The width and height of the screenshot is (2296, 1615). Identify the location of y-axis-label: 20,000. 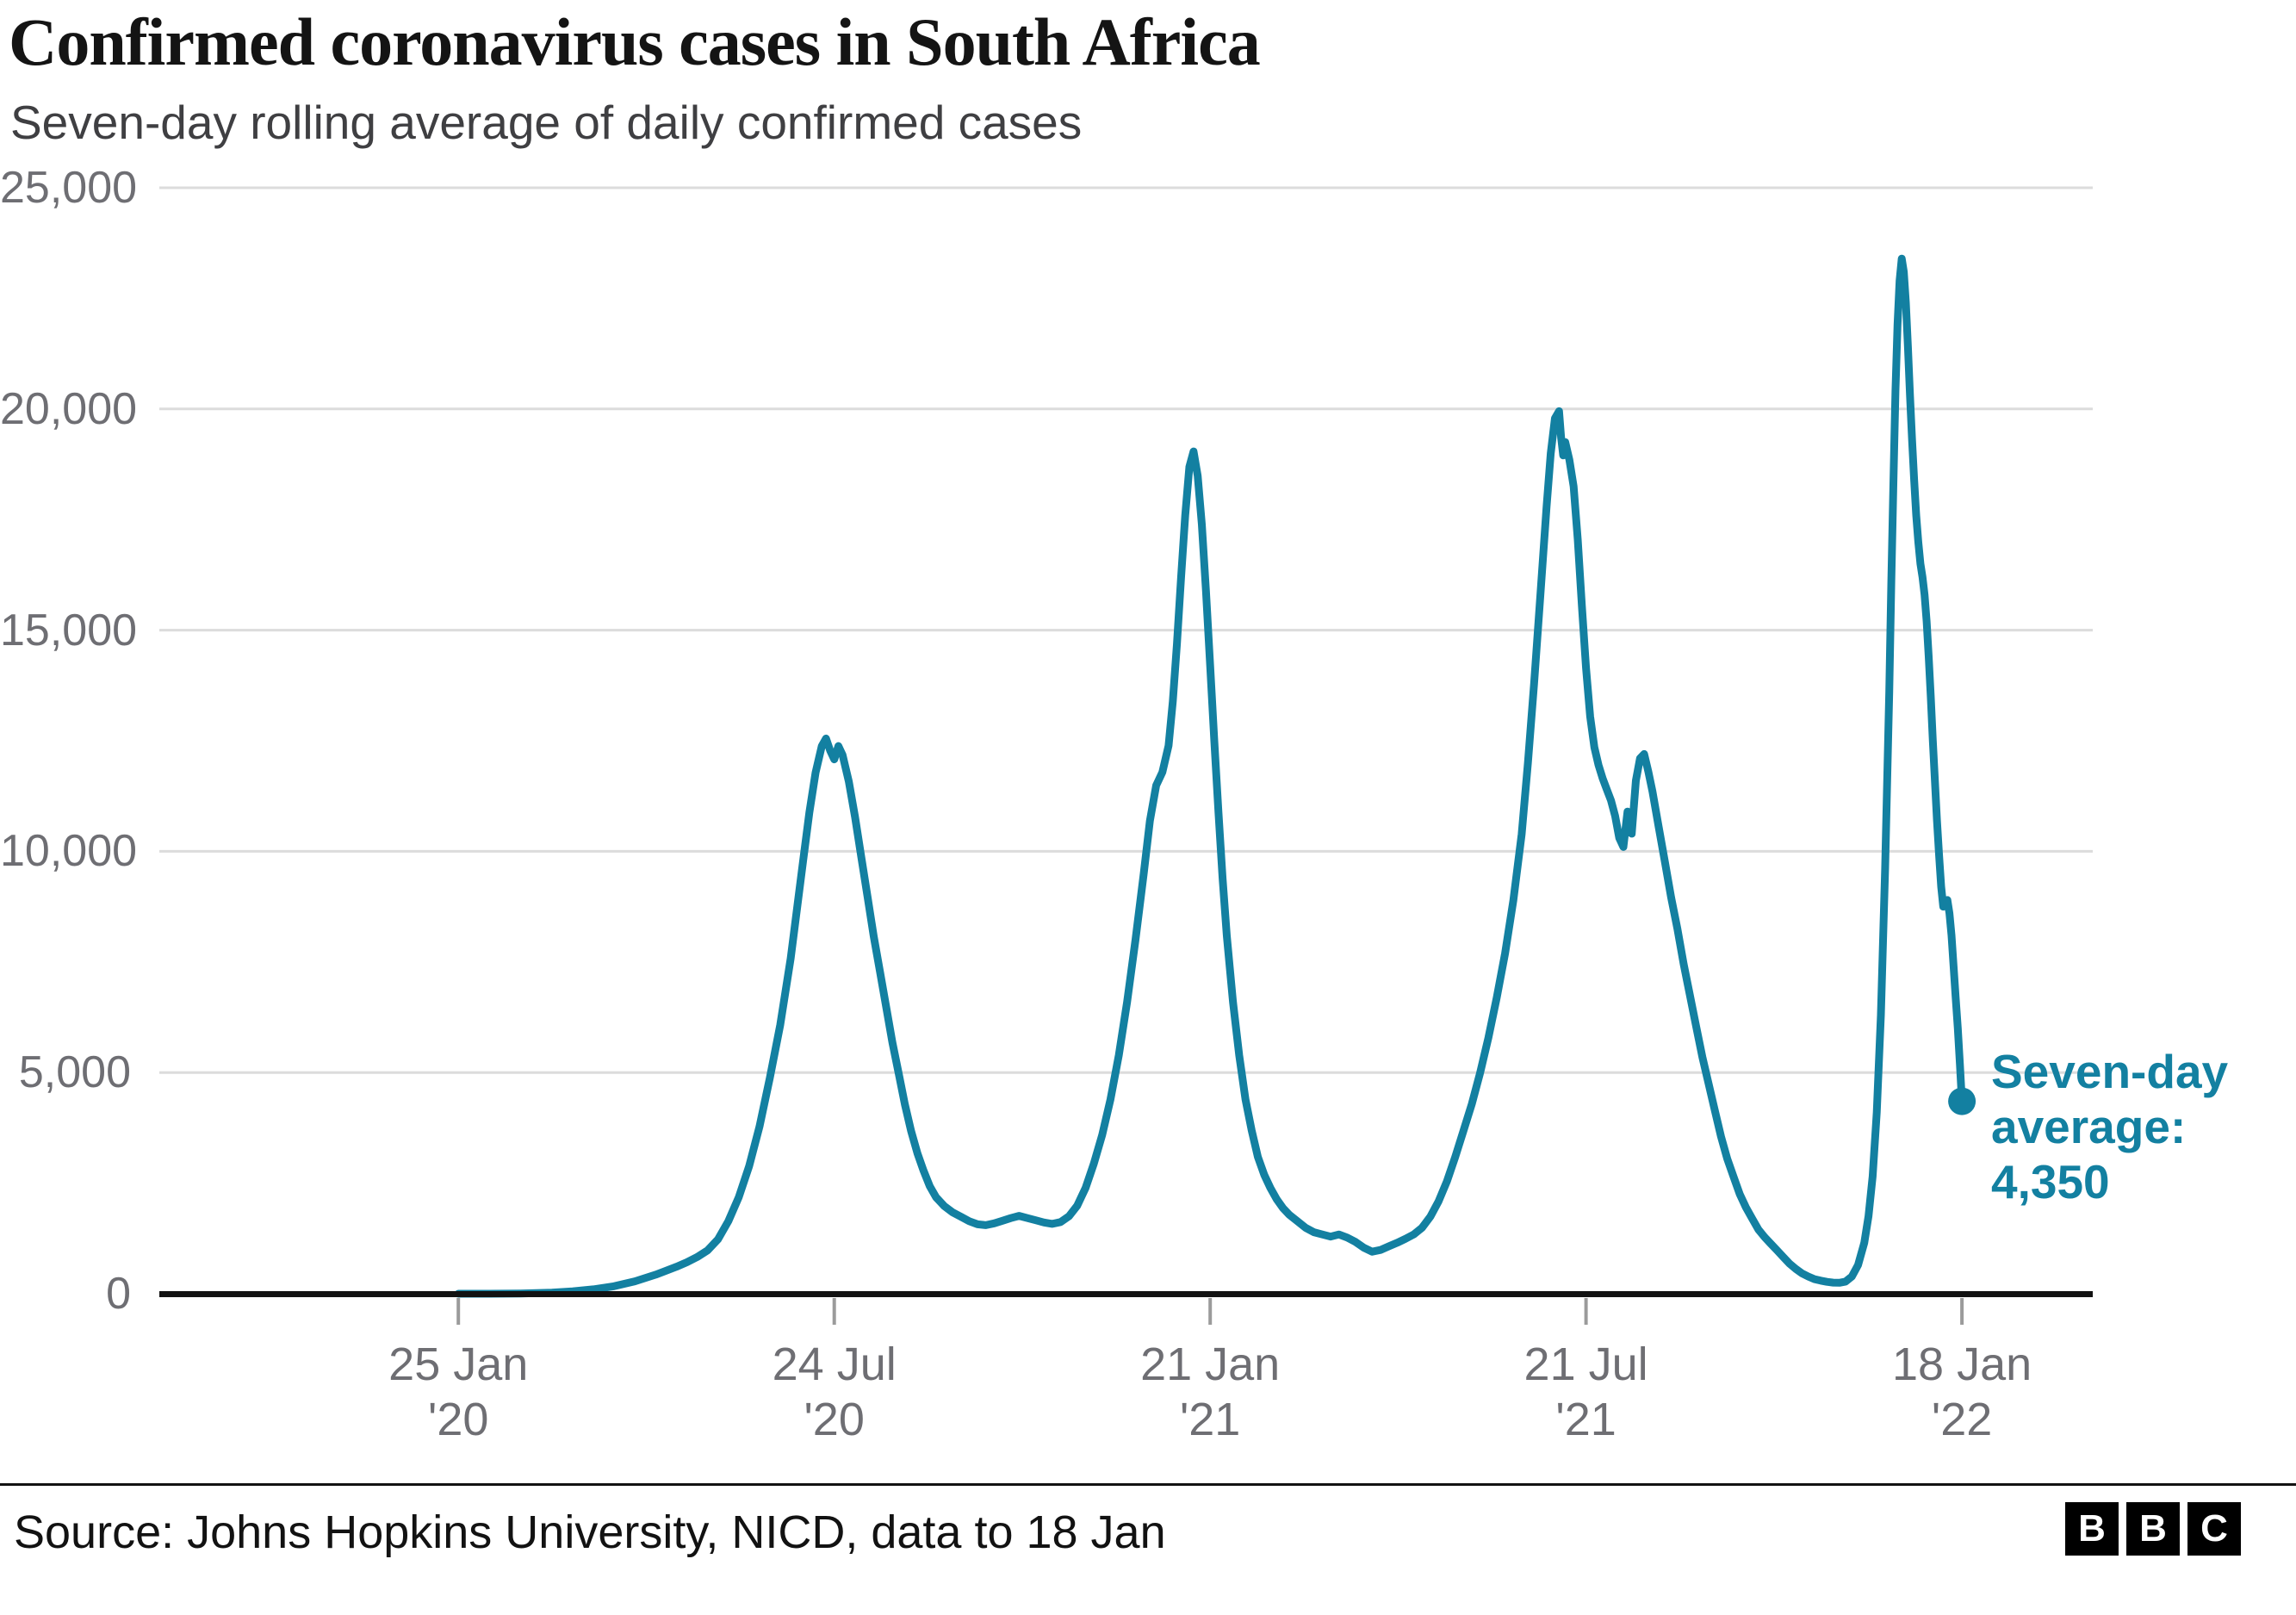
(69, 408).